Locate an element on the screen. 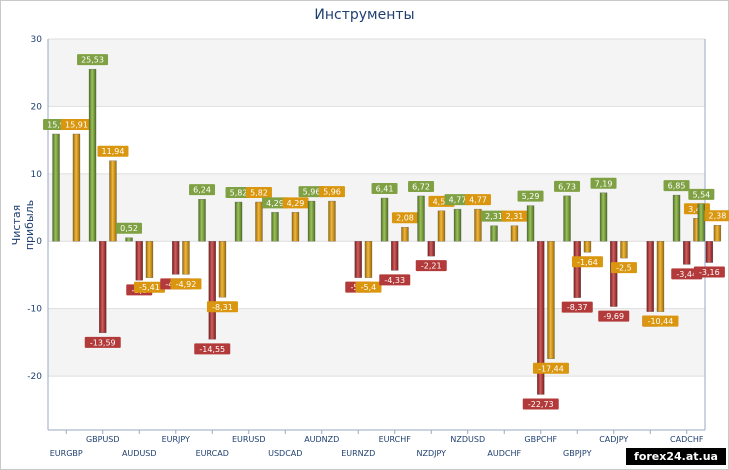 The width and height of the screenshot is (729, 470). data-label: -4,92 is located at coordinates (186, 284).